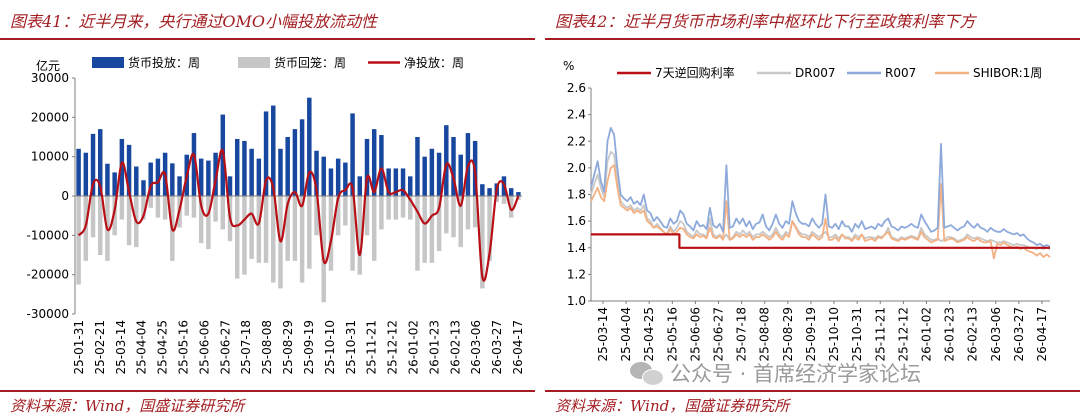  Describe the element at coordinates (184, 347) in the screenshot. I see `x-tick-label: 25-05-16` at that location.